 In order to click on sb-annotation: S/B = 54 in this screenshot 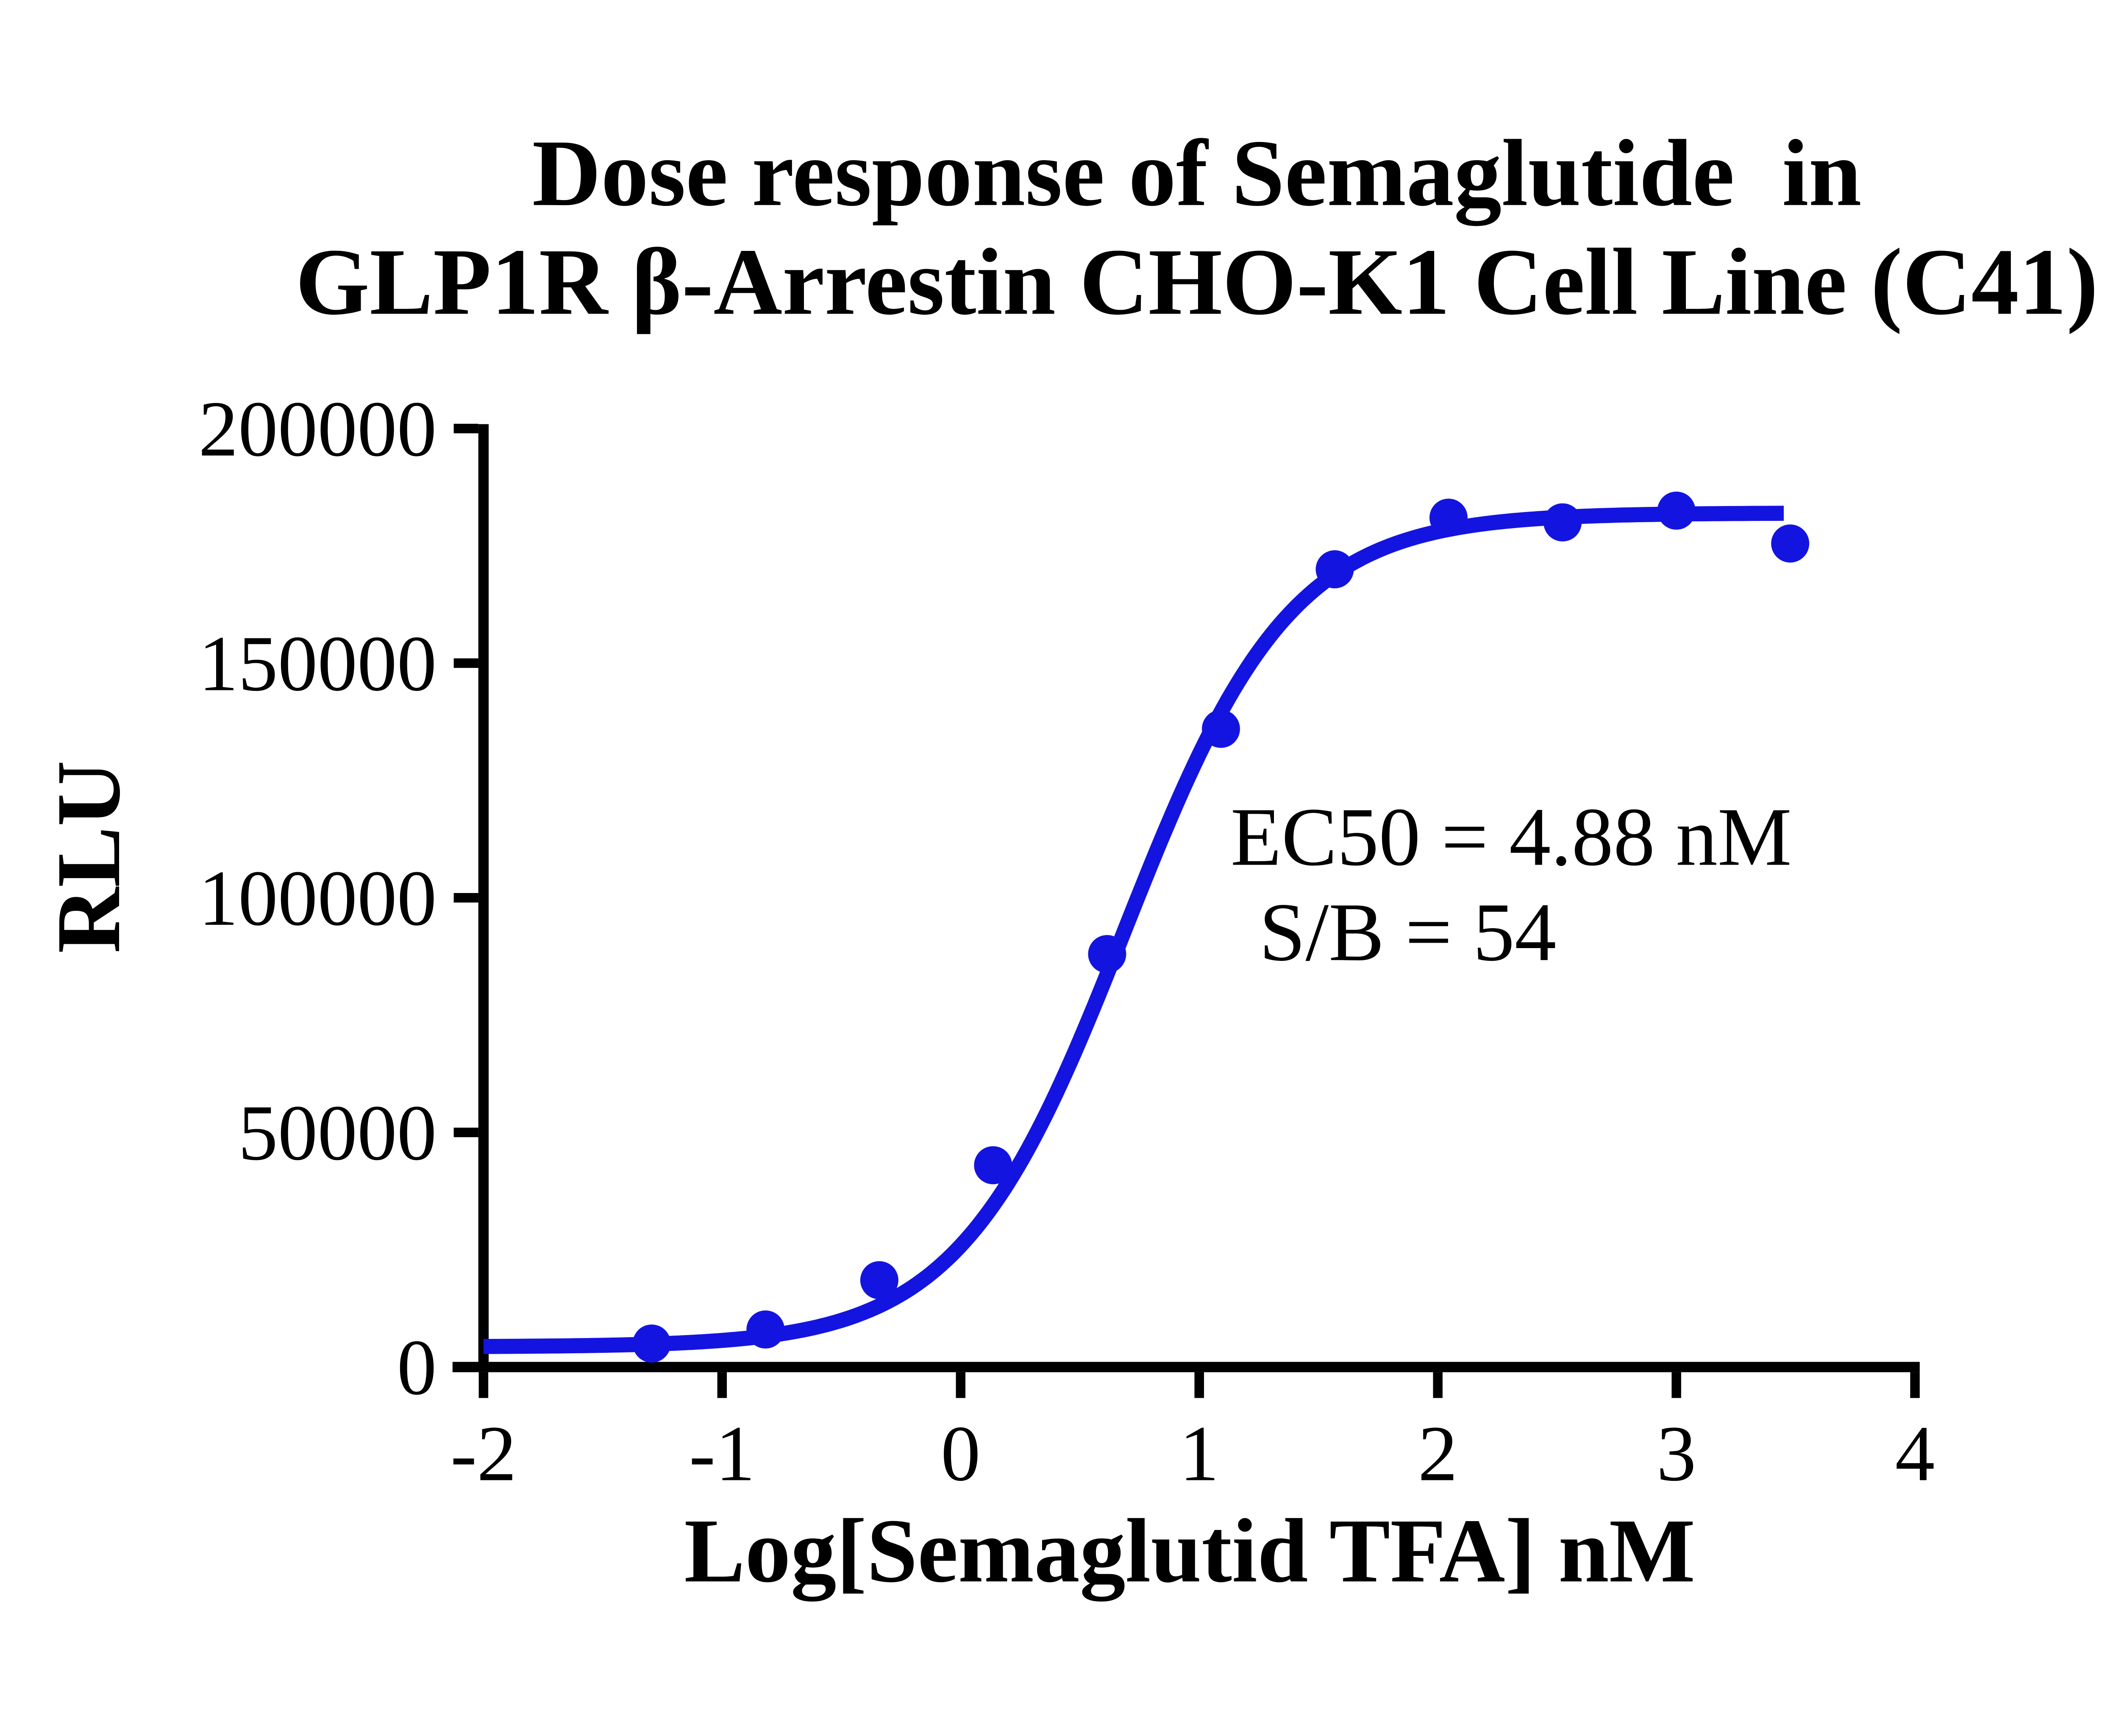, I will do `click(1408, 932)`.